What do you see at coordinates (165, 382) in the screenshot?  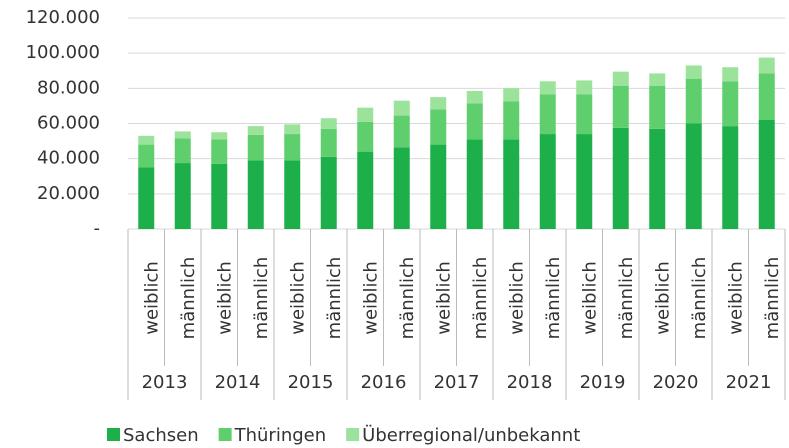 I see `group-label: 2013` at bounding box center [165, 382].